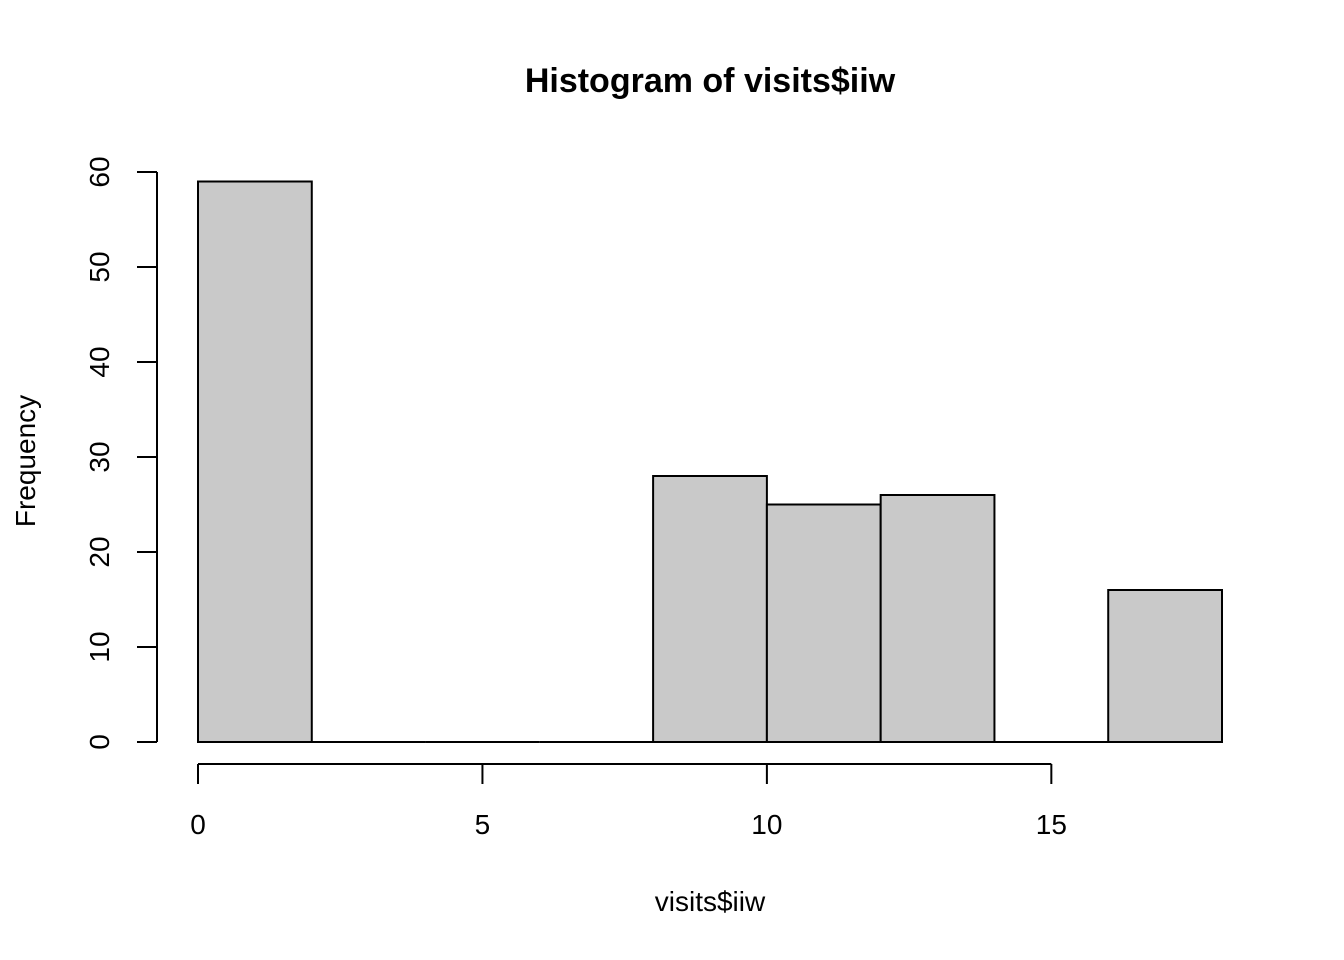 This screenshot has width=1344, height=960. Describe the element at coordinates (25, 461) in the screenshot. I see `y-axis-label: Frequency` at that location.